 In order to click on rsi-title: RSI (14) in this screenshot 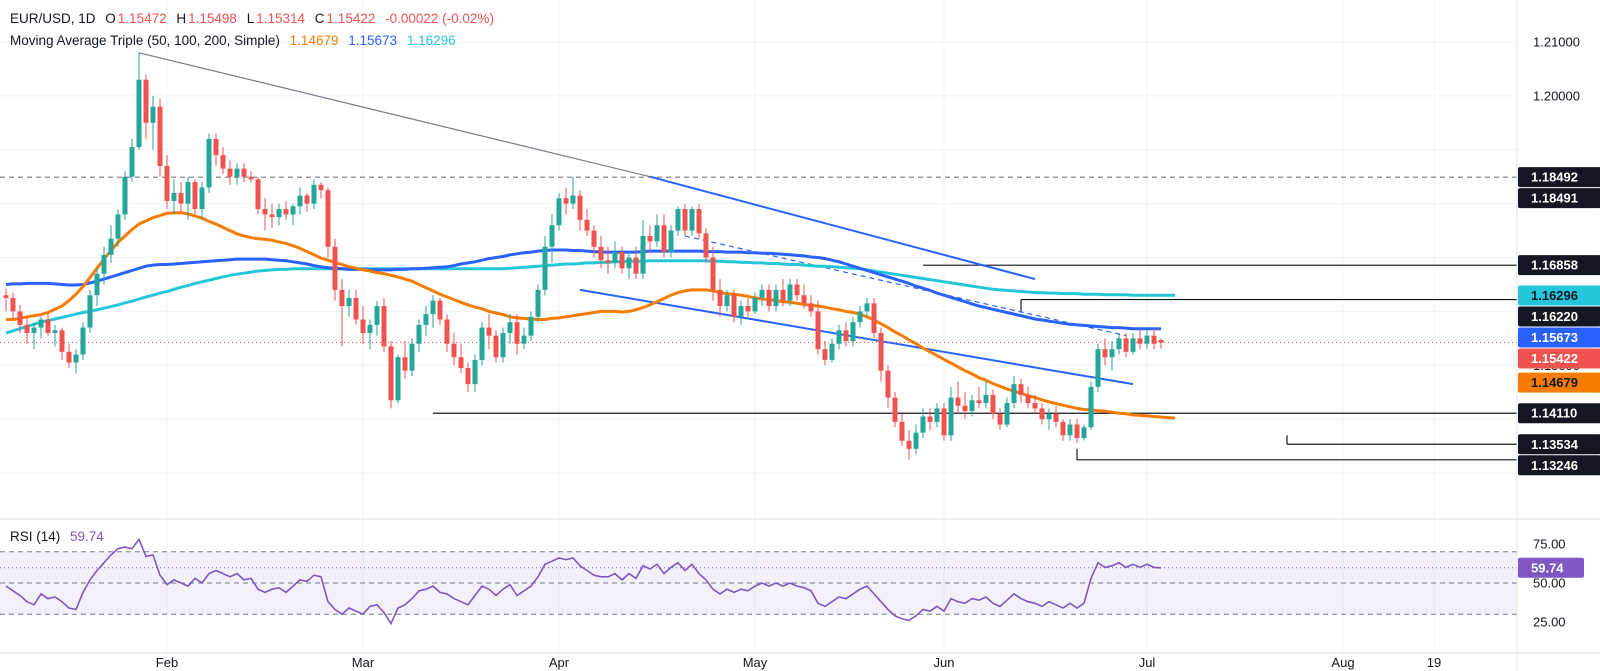, I will do `click(35, 536)`.